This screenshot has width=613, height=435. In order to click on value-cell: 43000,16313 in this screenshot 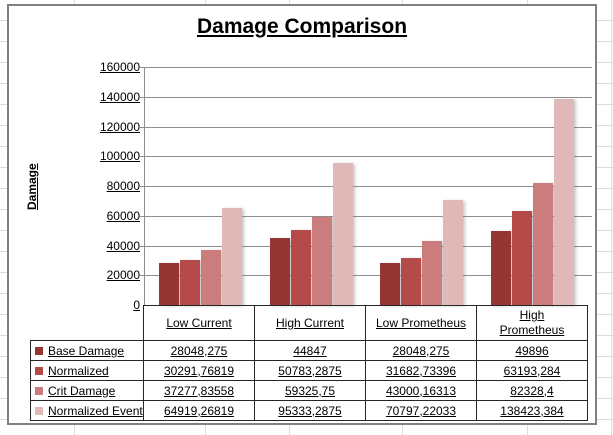, I will do `click(421, 391)`.